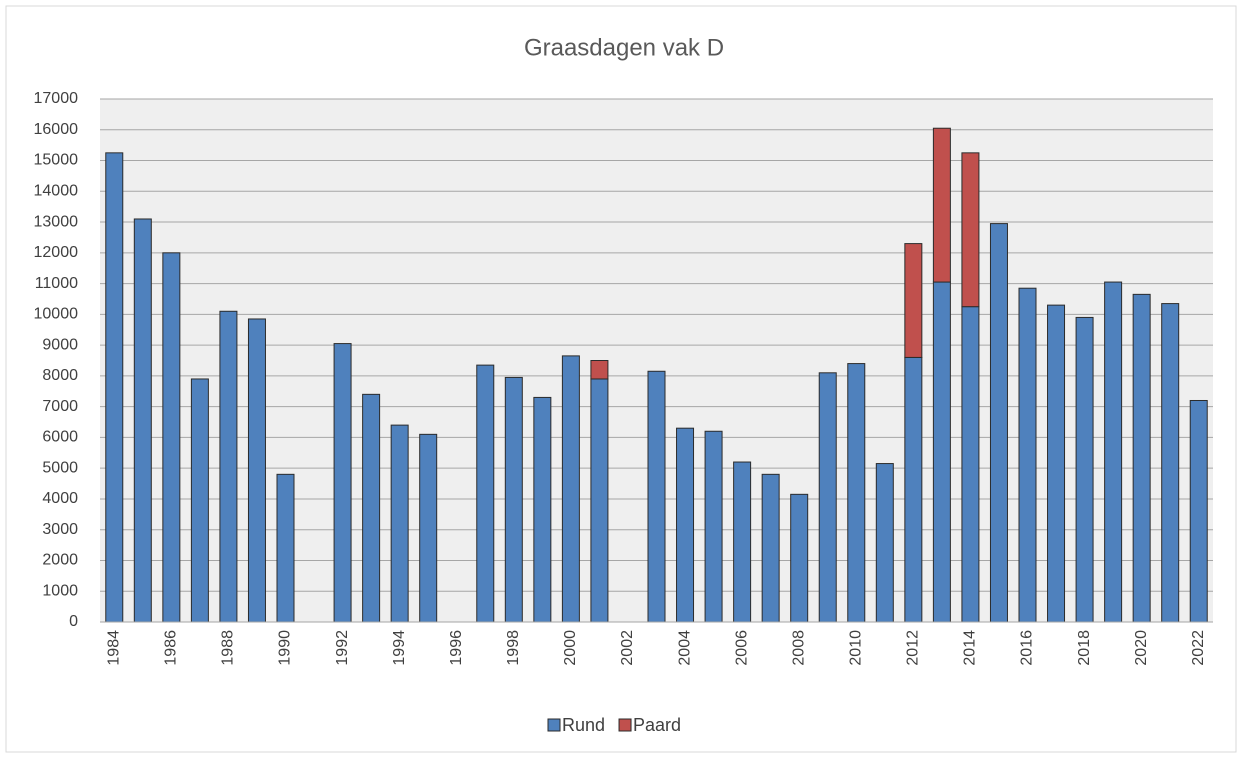  What do you see at coordinates (570, 648) in the screenshot?
I see `x-tick-label: 2000` at bounding box center [570, 648].